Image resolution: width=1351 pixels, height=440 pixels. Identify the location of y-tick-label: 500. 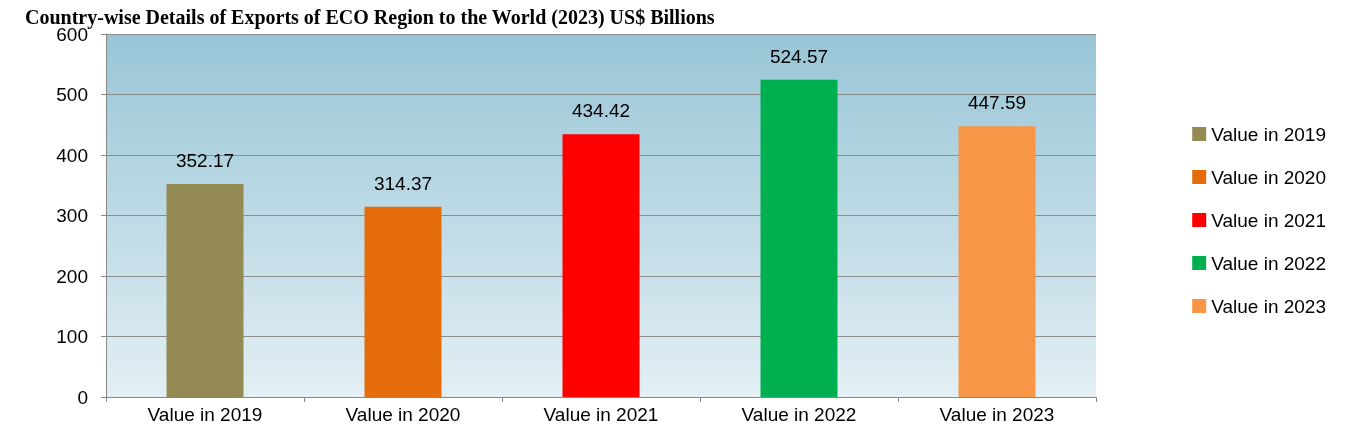
(72, 94).